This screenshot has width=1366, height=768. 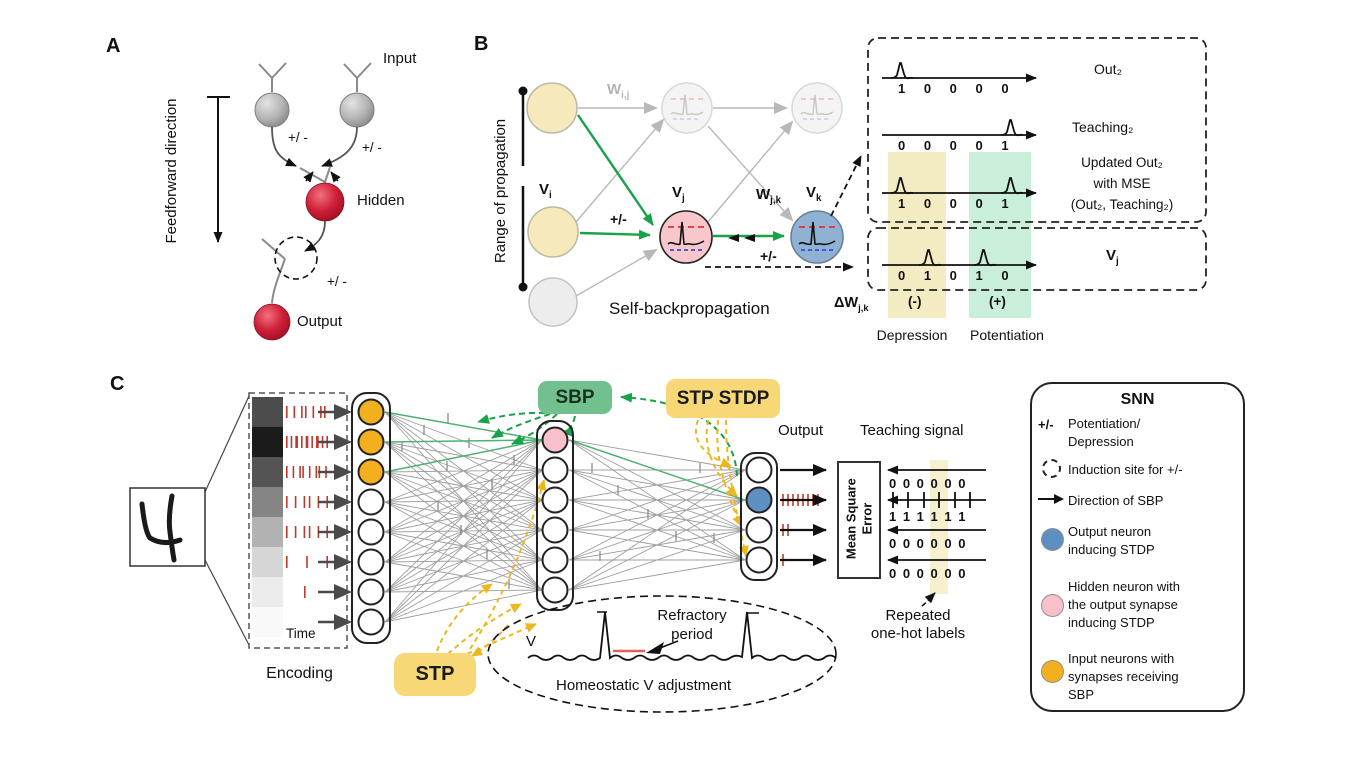 What do you see at coordinates (1112, 257) in the screenshot?
I see `vj-row-label: Vj` at bounding box center [1112, 257].